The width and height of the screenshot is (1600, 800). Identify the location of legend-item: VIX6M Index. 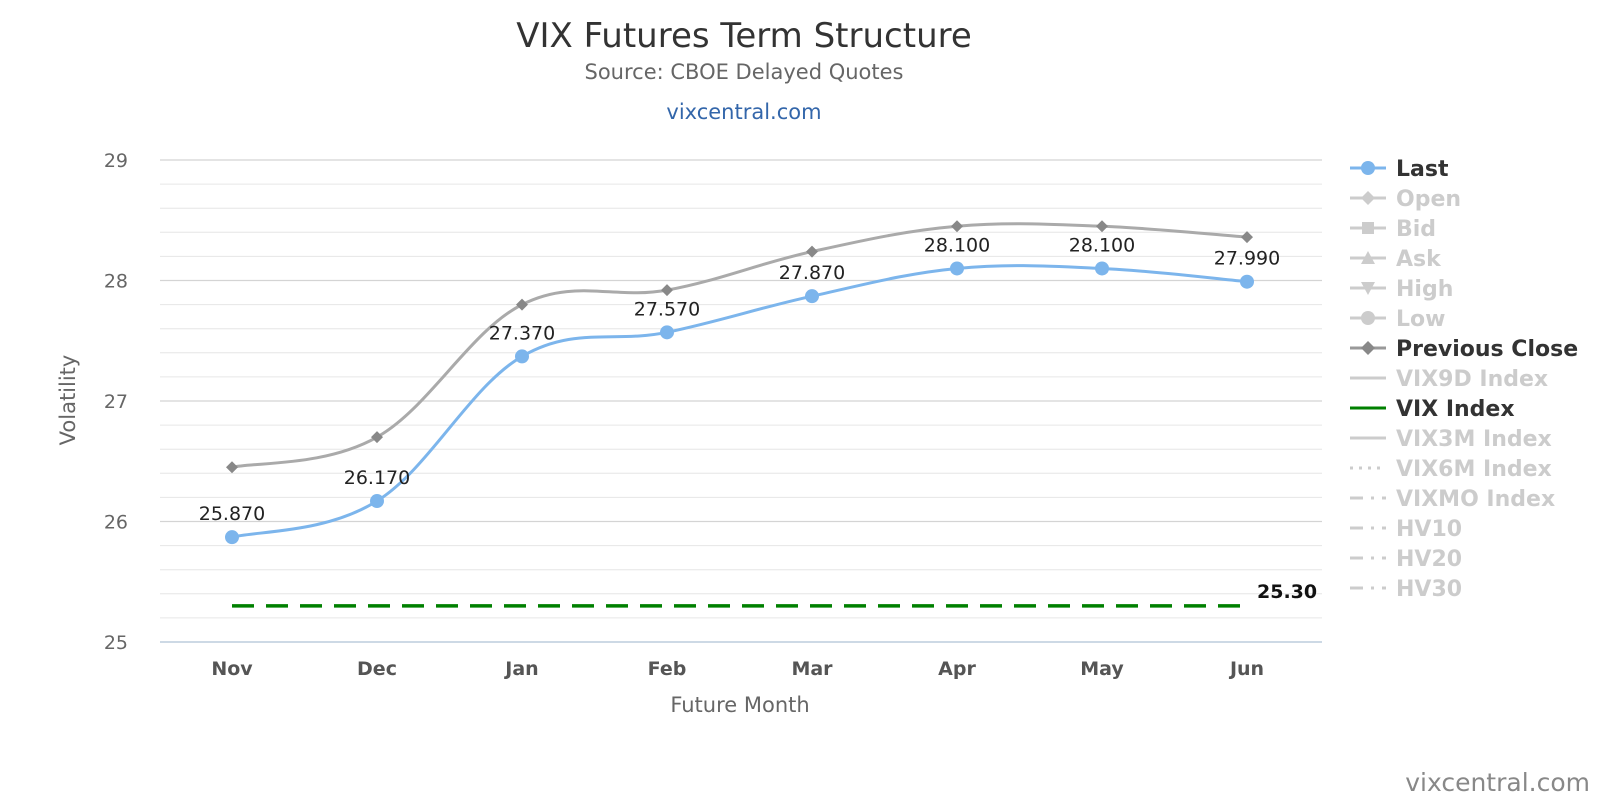
(1451, 469).